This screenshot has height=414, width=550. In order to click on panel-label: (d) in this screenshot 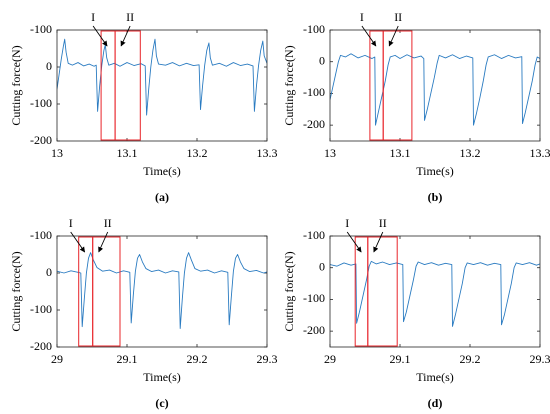, I will do `click(435, 403)`.